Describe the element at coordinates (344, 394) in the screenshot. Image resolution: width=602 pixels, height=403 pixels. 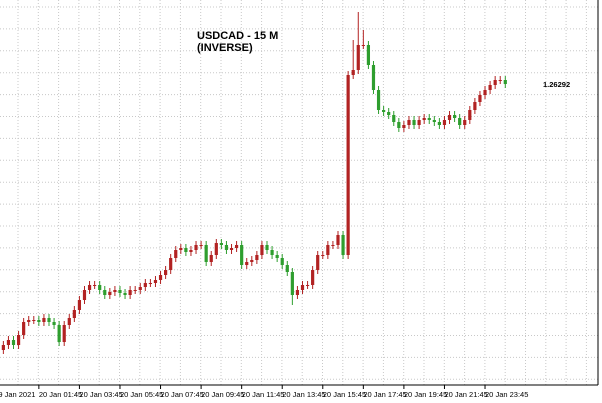
I see `x-tick-label: 20 Jan 15:45` at that location.